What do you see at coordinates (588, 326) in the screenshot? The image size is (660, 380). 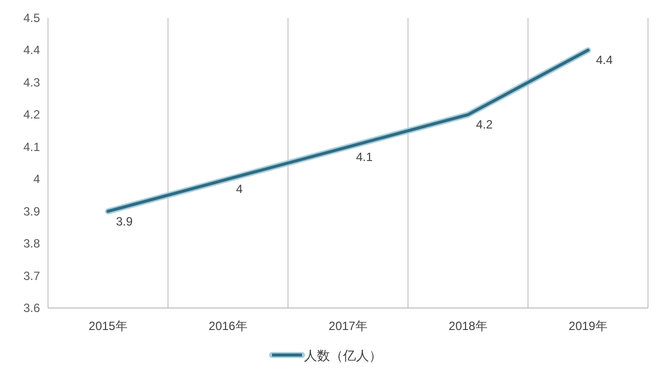 I see `x-tick-label: 2019年` at bounding box center [588, 326].